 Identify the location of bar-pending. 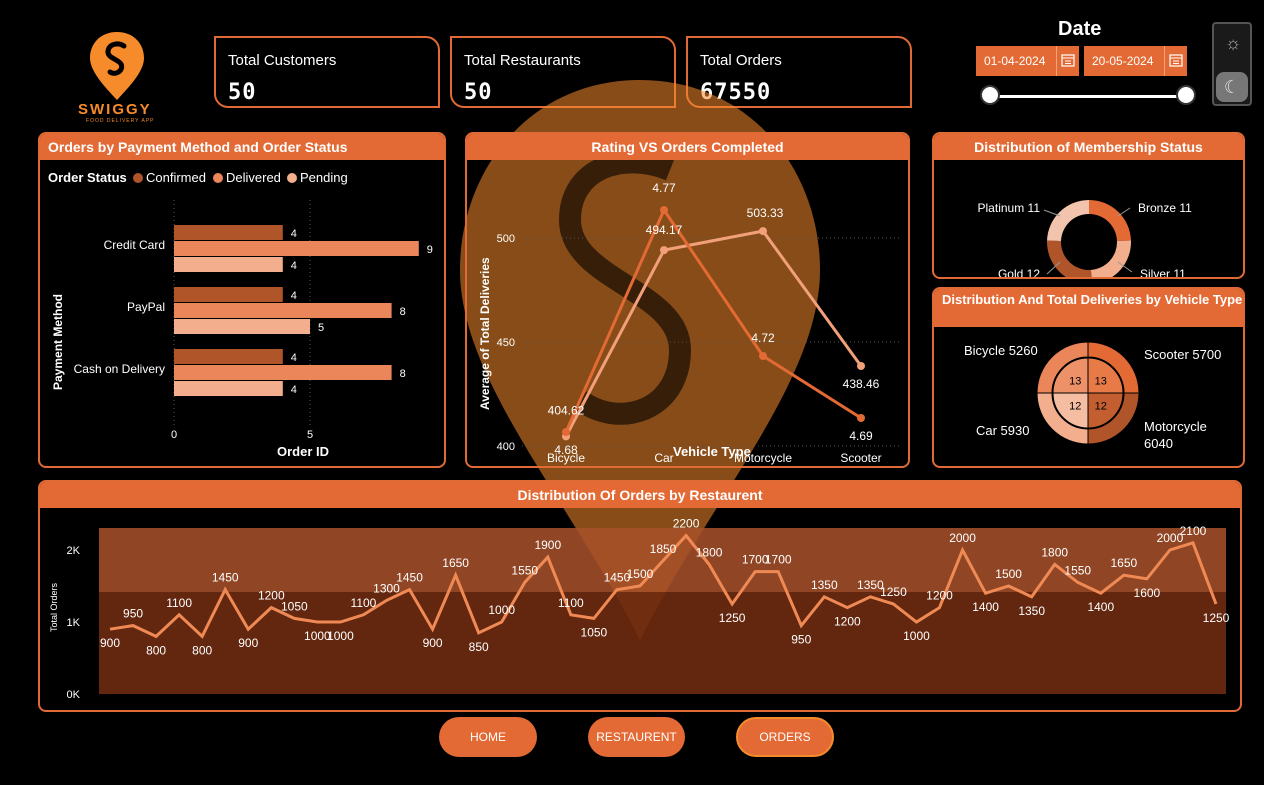
(228, 388).